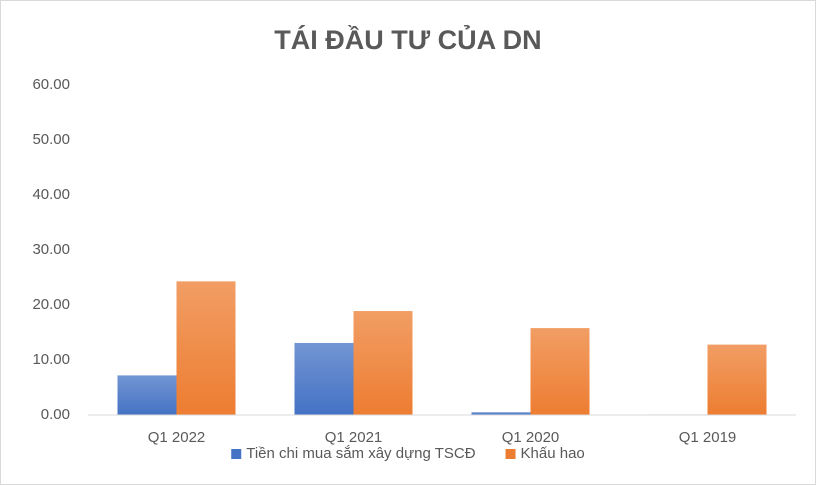 The width and height of the screenshot is (816, 485). I want to click on legend-label: Tiền chi mua sắm xây dựng TSCĐ, so click(360, 453).